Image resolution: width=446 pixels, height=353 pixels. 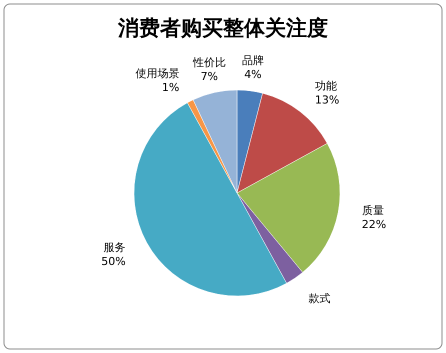 What do you see at coordinates (115, 247) in the screenshot?
I see `slice-label: 服务` at bounding box center [115, 247].